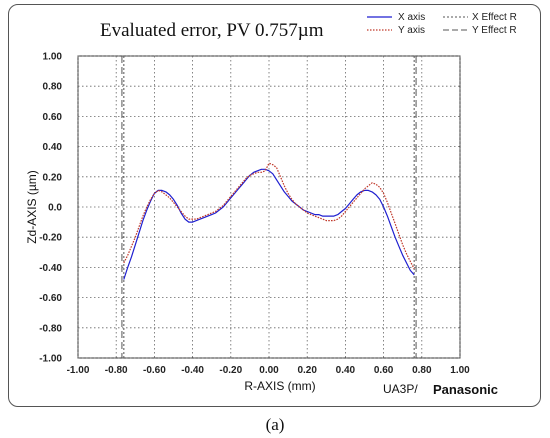 The height and width of the screenshot is (438, 550). What do you see at coordinates (384, 370) in the screenshot?
I see `x-tick-label: 0.60` at bounding box center [384, 370].